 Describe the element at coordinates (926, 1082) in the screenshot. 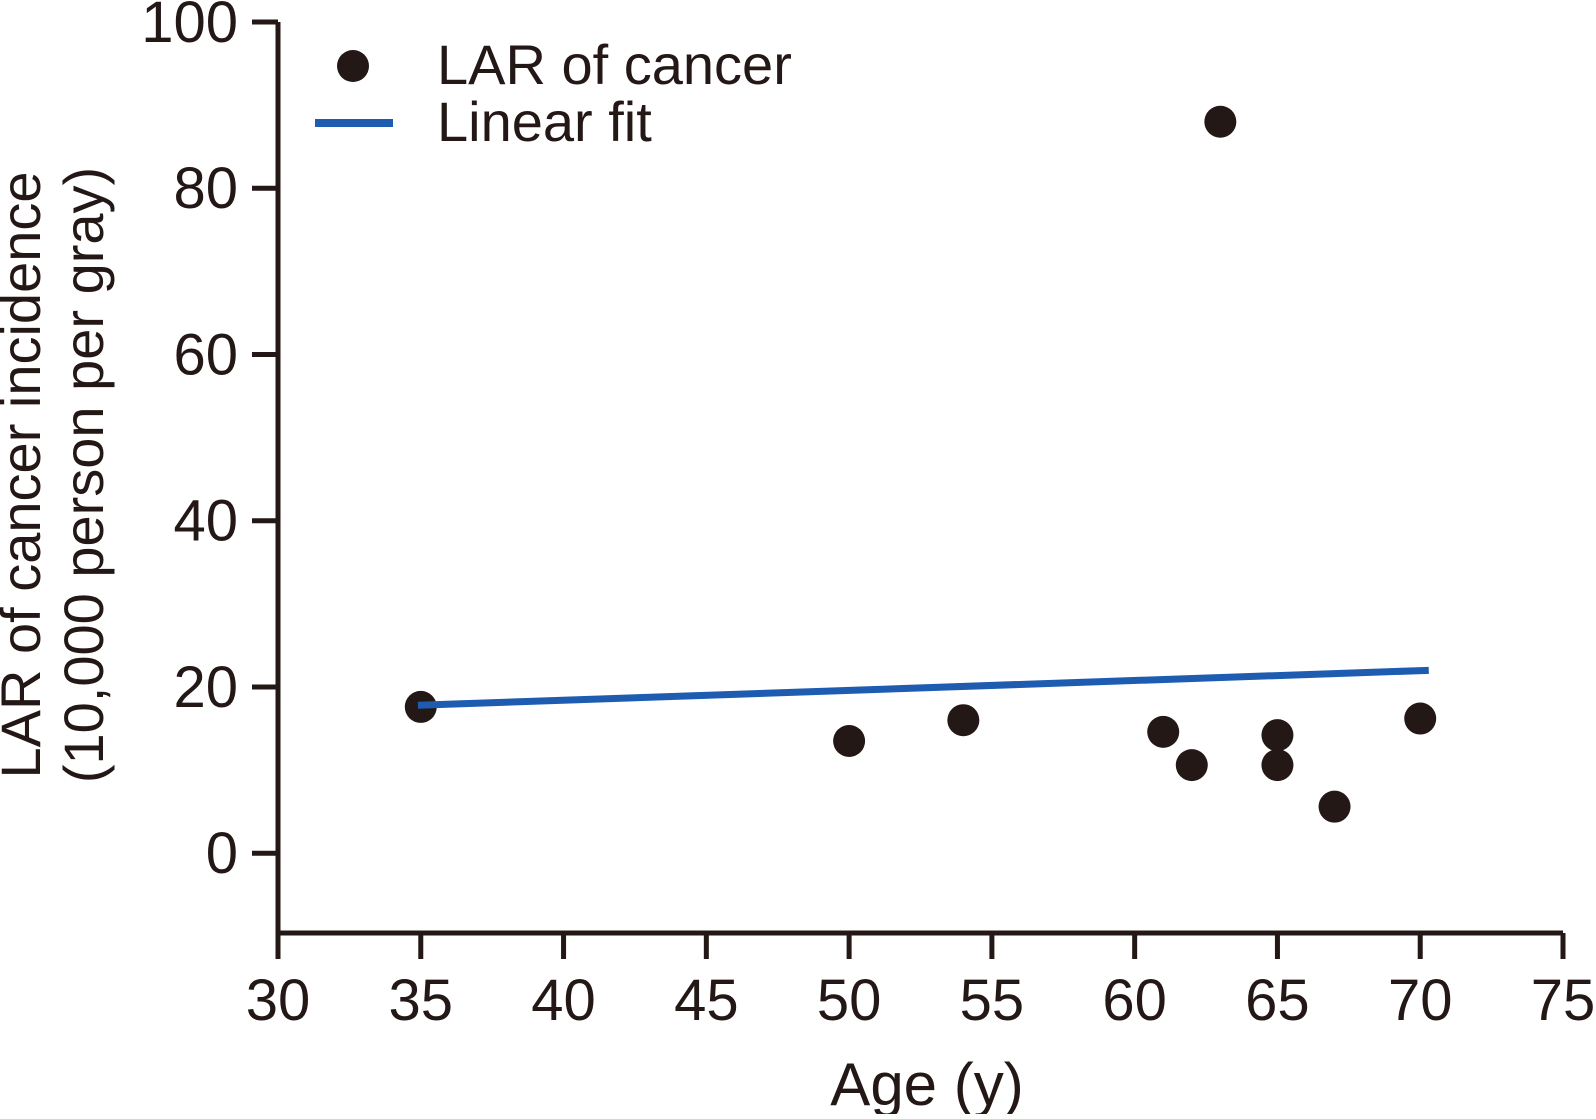

I see `x-axis-title: Age (y)` at that location.